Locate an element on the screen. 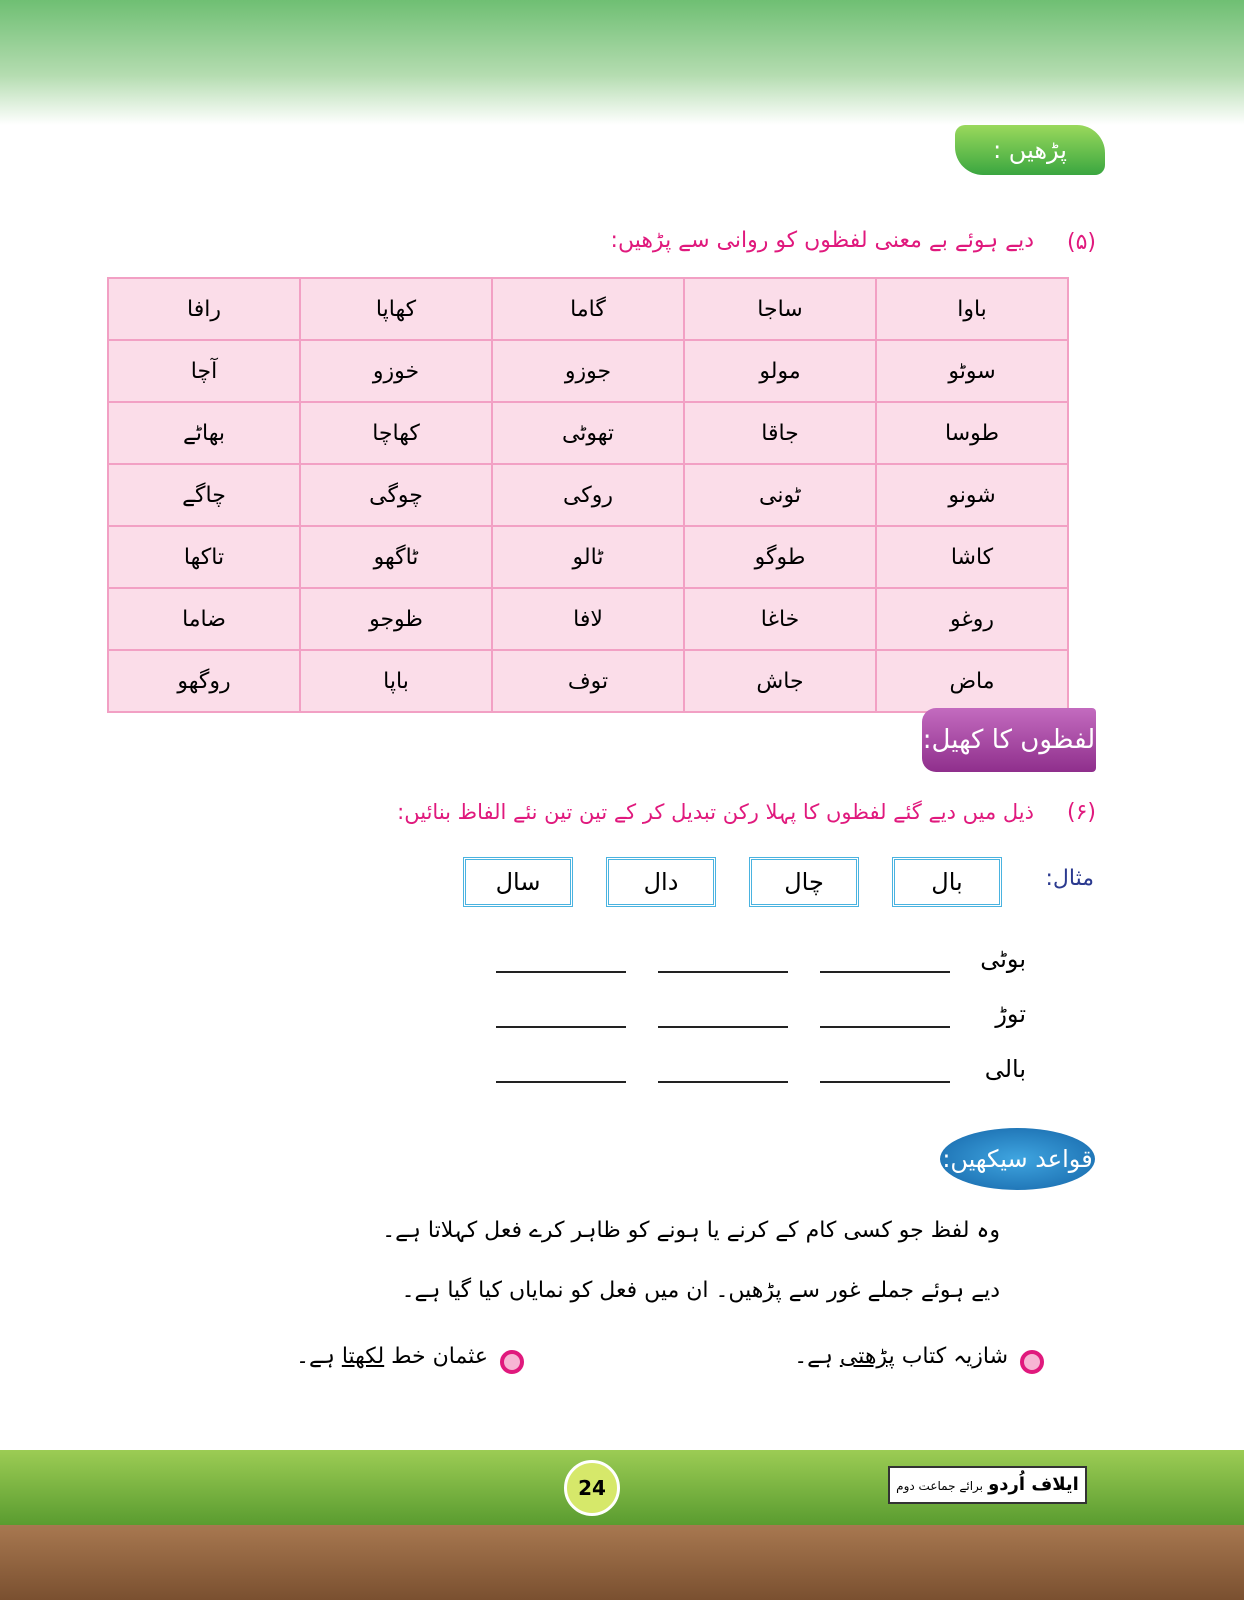 The width and height of the screenshot is (1244, 1600). table-cell: روغو is located at coordinates (972, 619).